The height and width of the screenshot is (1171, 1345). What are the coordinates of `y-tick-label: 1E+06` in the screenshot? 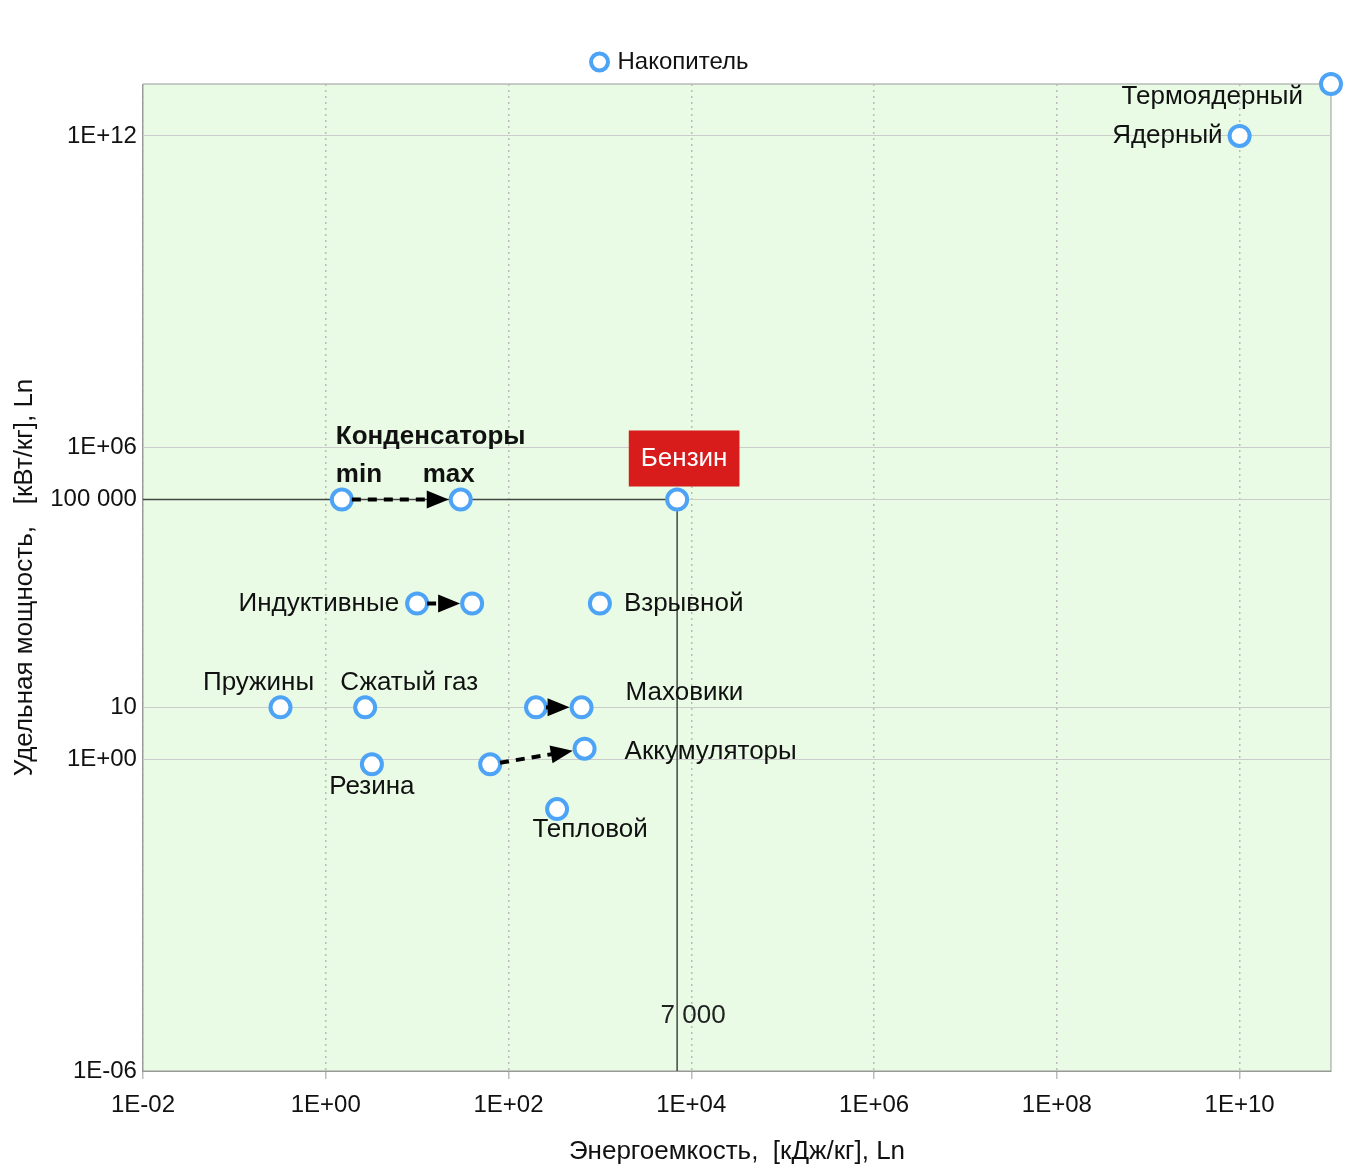 It's located at (101, 446).